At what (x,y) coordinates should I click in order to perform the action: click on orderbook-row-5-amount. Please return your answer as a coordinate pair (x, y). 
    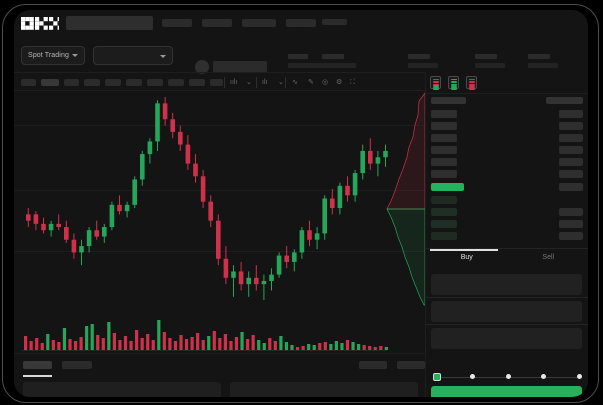
    Looking at the image, I should click on (571, 162).